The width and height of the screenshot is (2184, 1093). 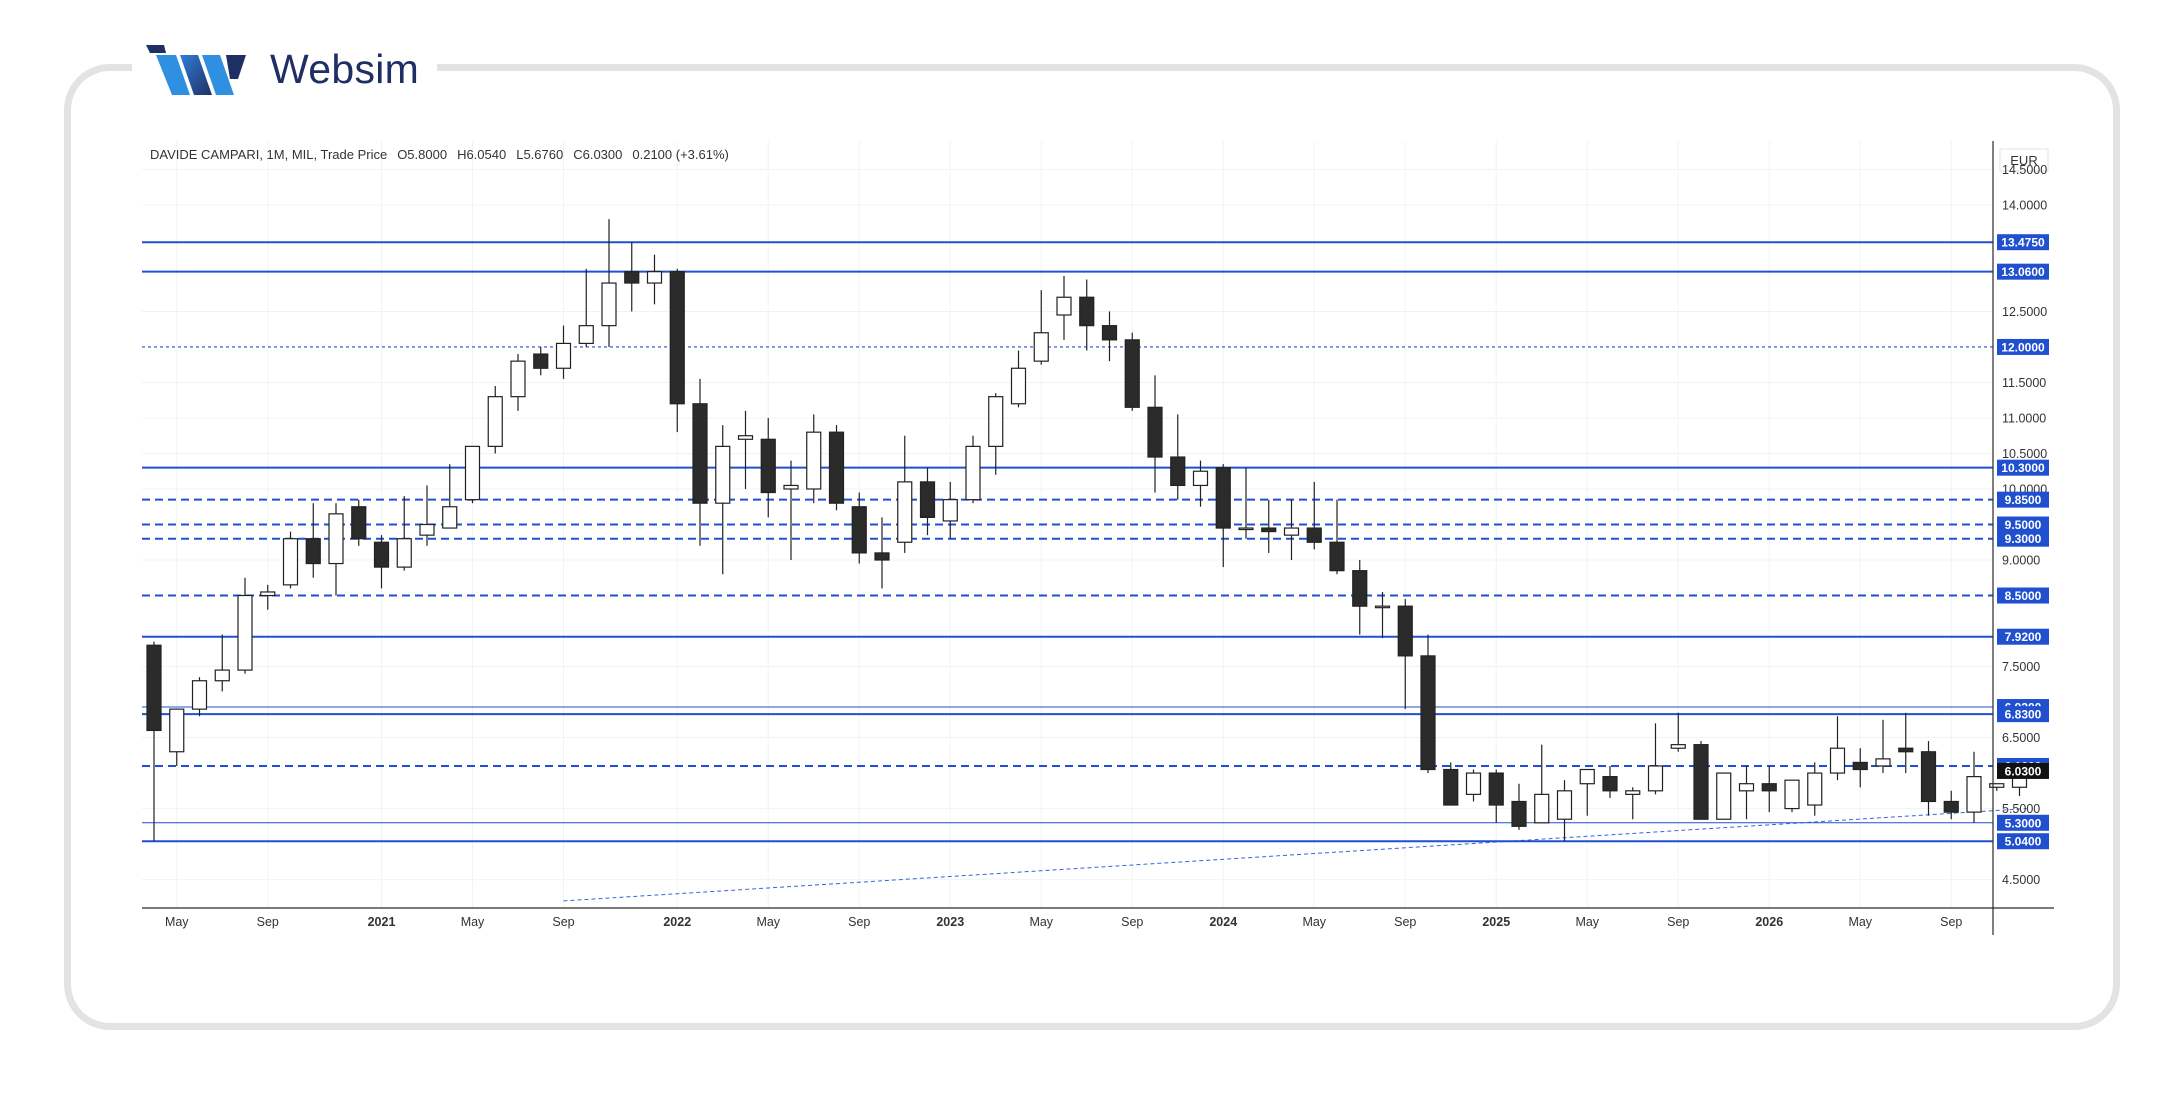 What do you see at coordinates (539, 154) in the screenshot?
I see `low-readout: L5.6760` at bounding box center [539, 154].